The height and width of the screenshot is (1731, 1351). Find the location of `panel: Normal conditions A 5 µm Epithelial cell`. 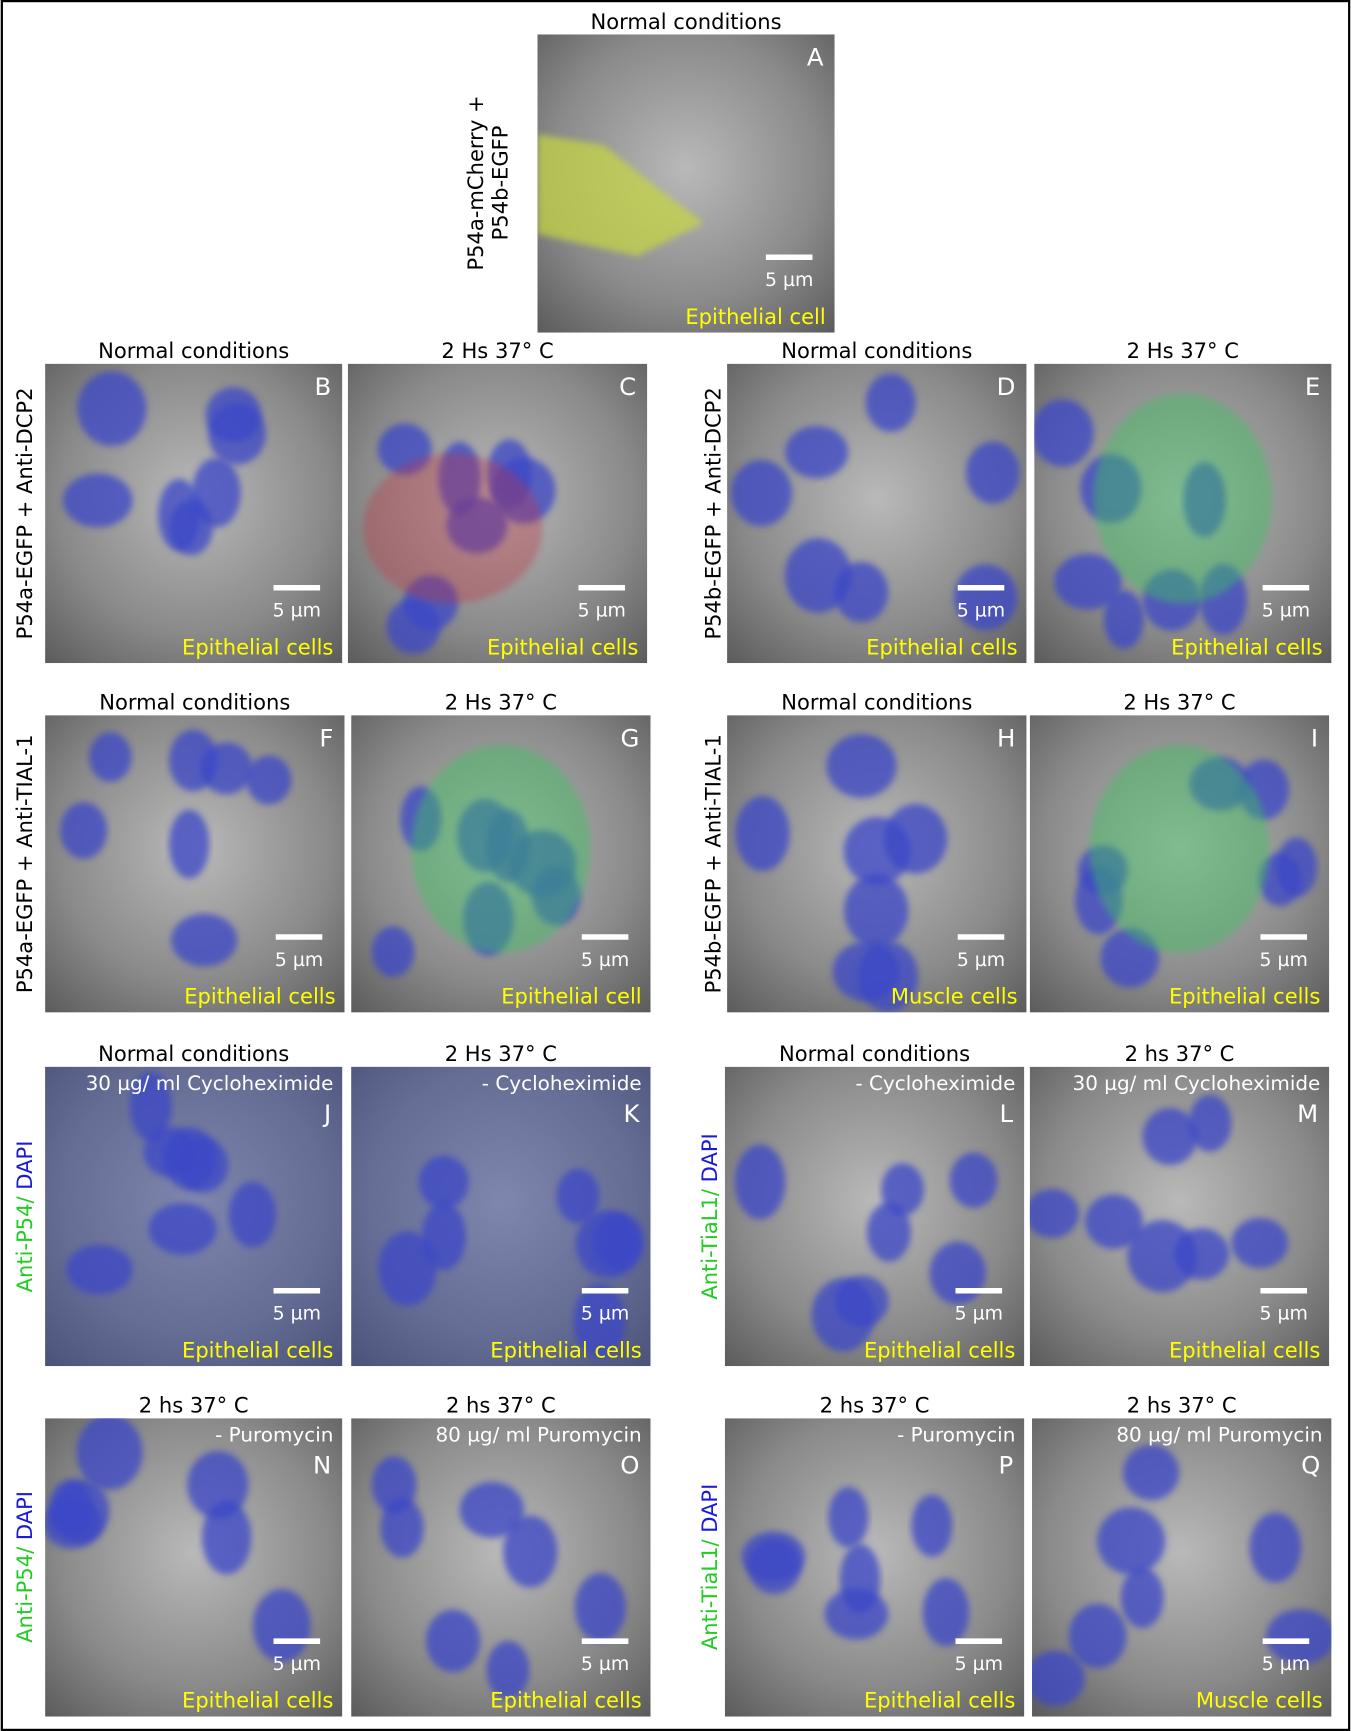

panel: Normal conditions A 5 µm Epithelial cell is located at coordinates (686, 171).